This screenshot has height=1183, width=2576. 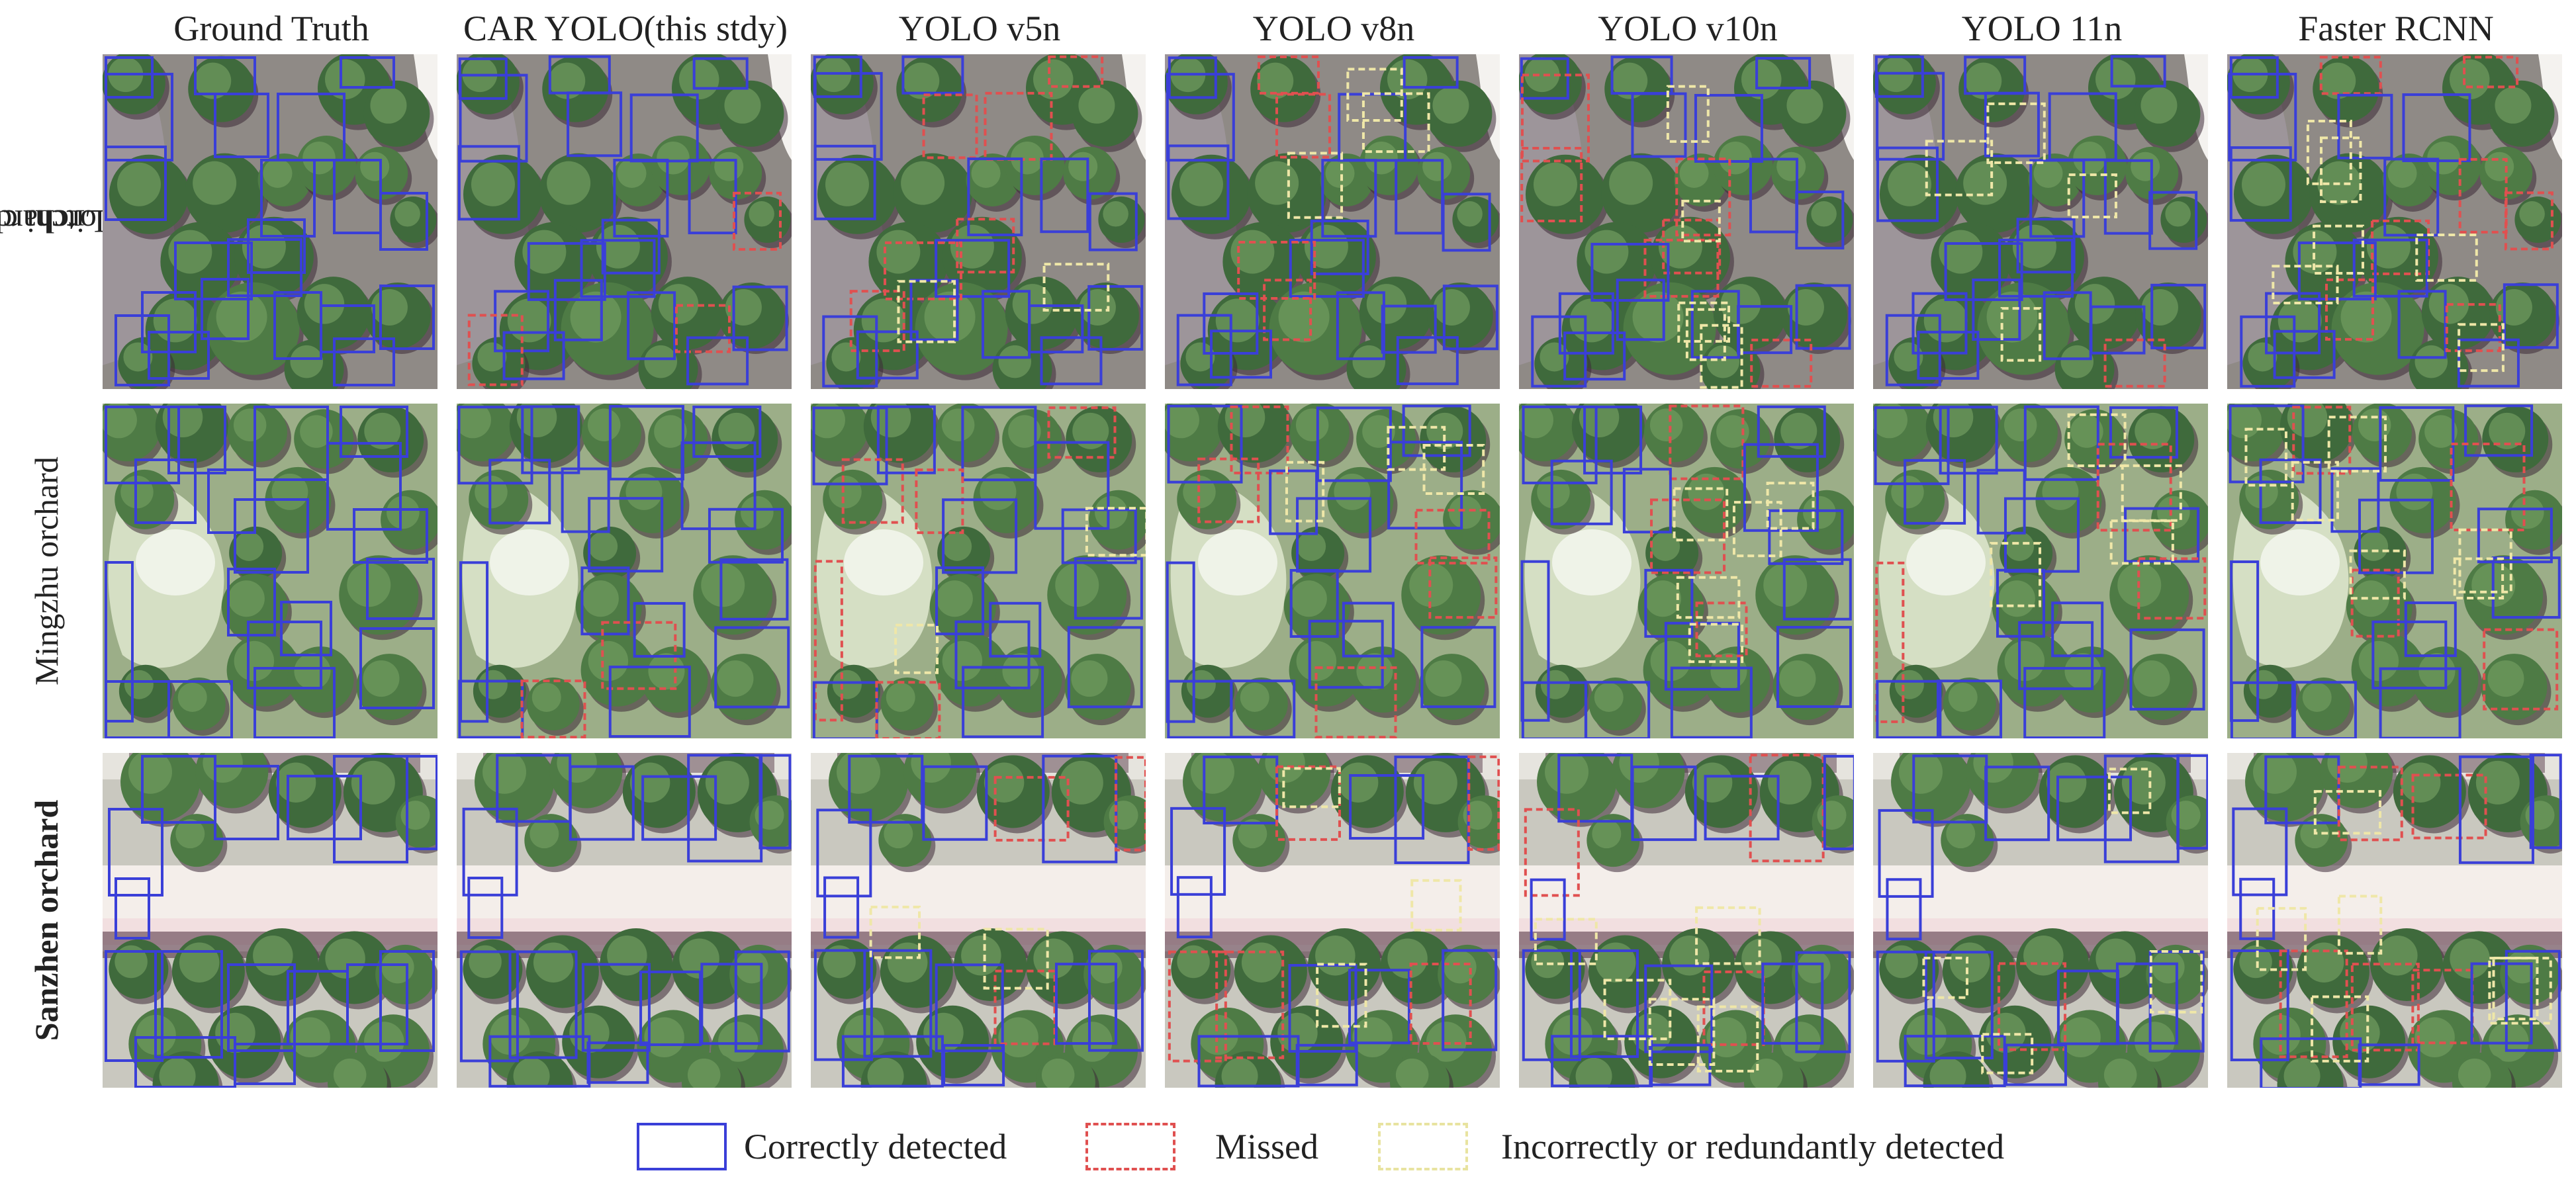 I want to click on legend-swatch-missed, so click(x=1130, y=1146).